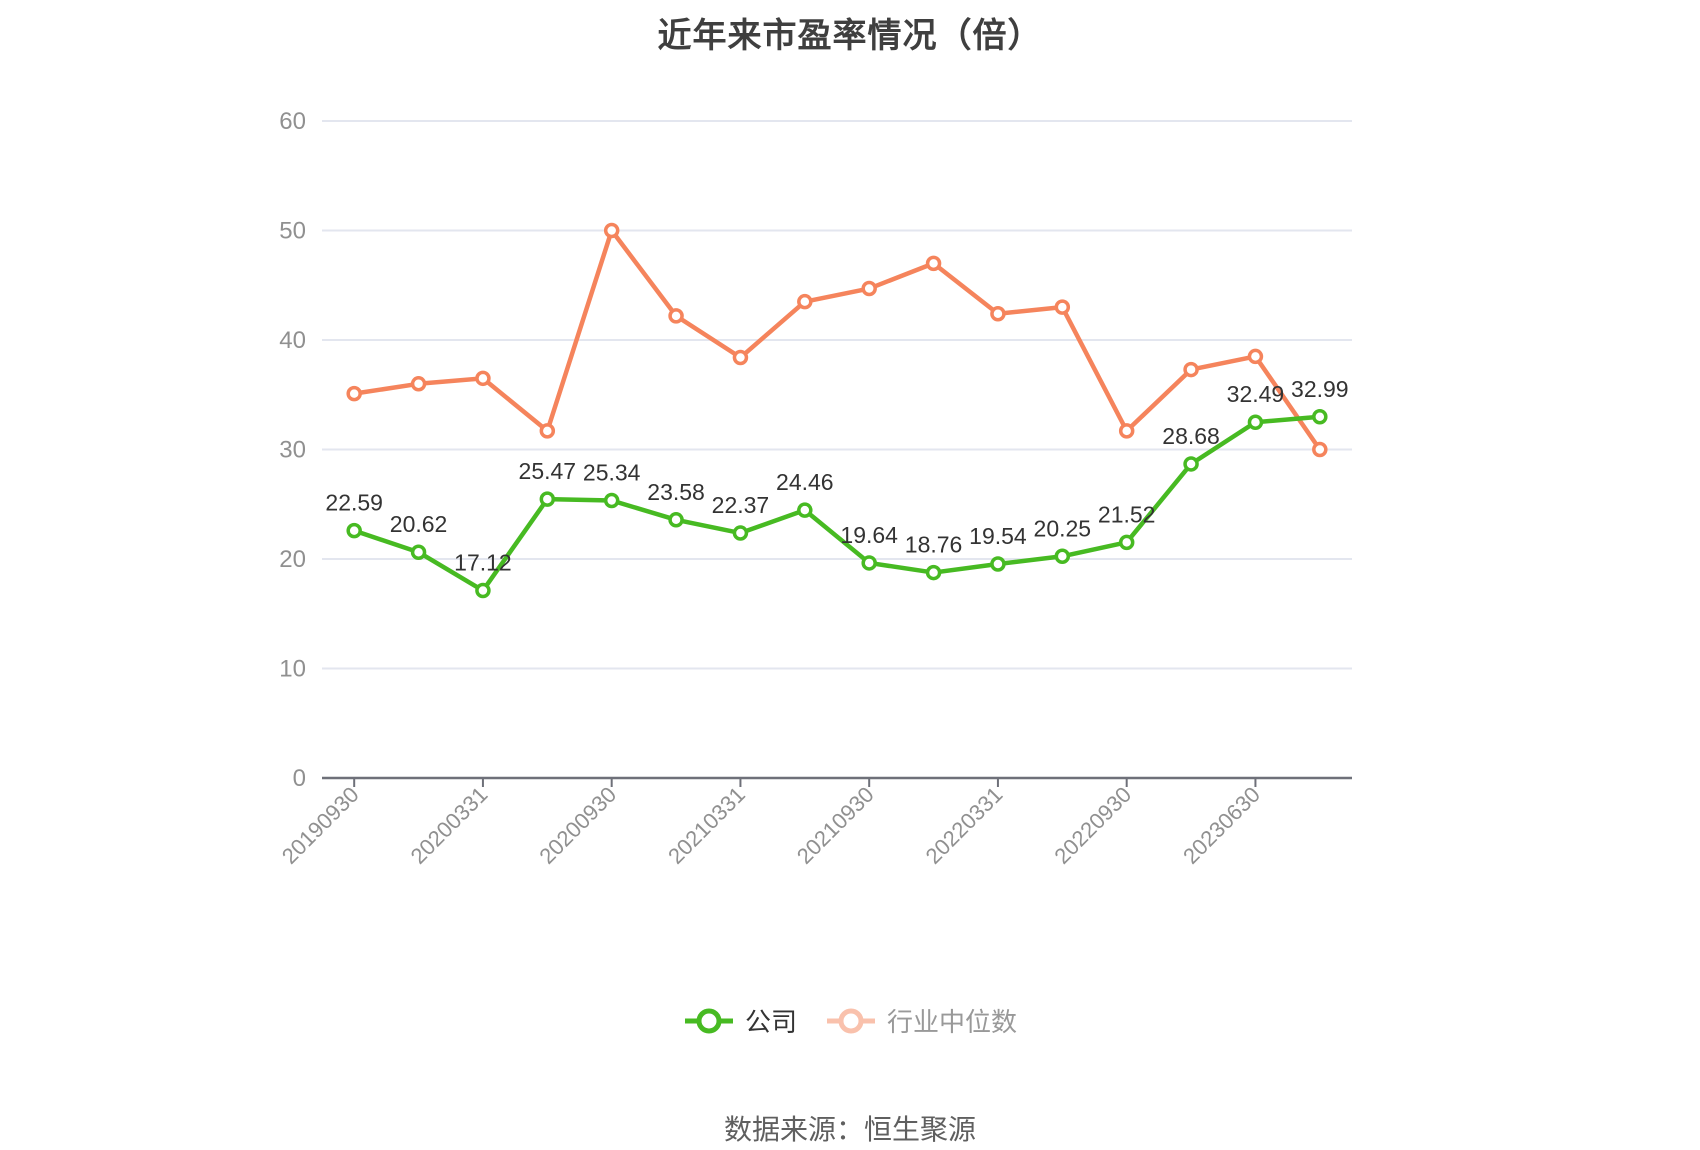 This screenshot has width=1700, height=1150. I want to click on company-point-value-label: 21.52, so click(1127, 514).